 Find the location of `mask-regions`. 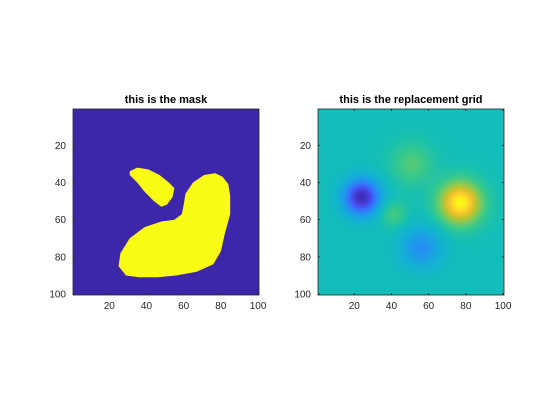

mask-regions is located at coordinates (174, 222).